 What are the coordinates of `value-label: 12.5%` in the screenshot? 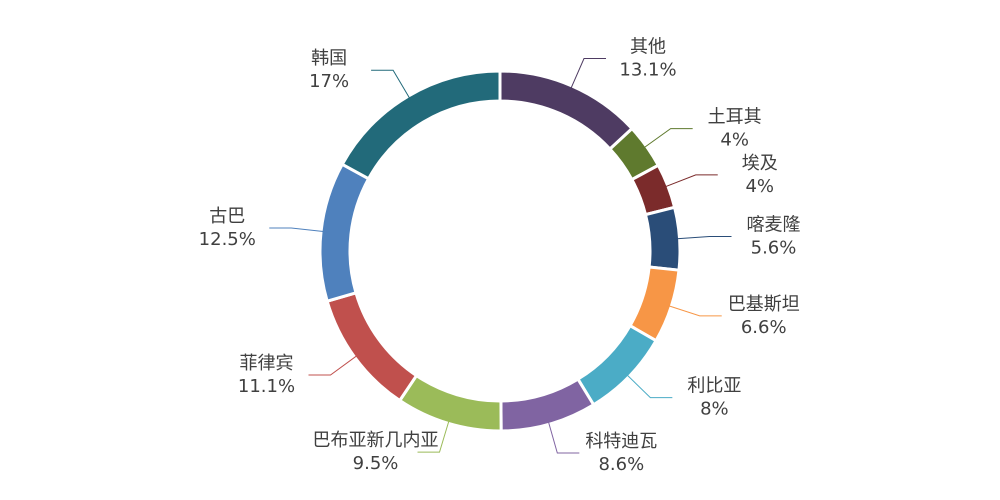 It's located at (227, 239).